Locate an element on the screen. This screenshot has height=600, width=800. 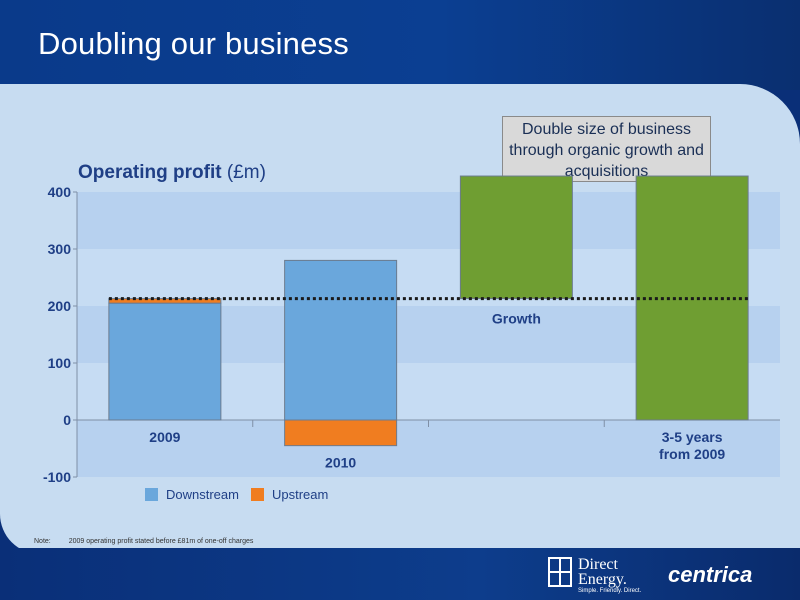
direct-energy-tagline: Simple. Friendly. Direct. is located at coordinates (610, 591).